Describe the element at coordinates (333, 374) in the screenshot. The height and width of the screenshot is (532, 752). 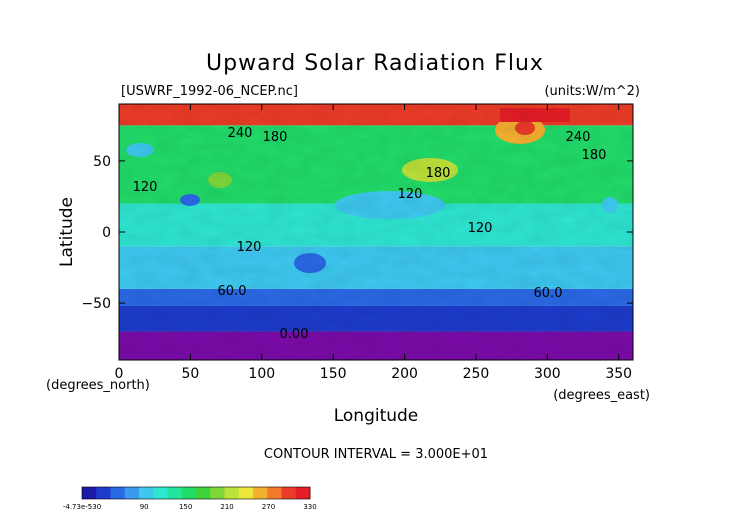
I see `x-tick-label: 150` at that location.